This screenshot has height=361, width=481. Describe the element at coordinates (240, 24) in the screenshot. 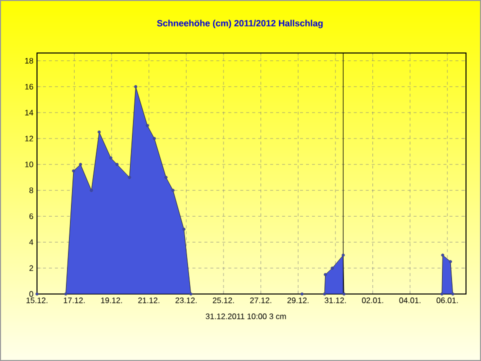

I see `chart-title: Schneehöhe (cm) 2011/2012 Hallschlag` at that location.